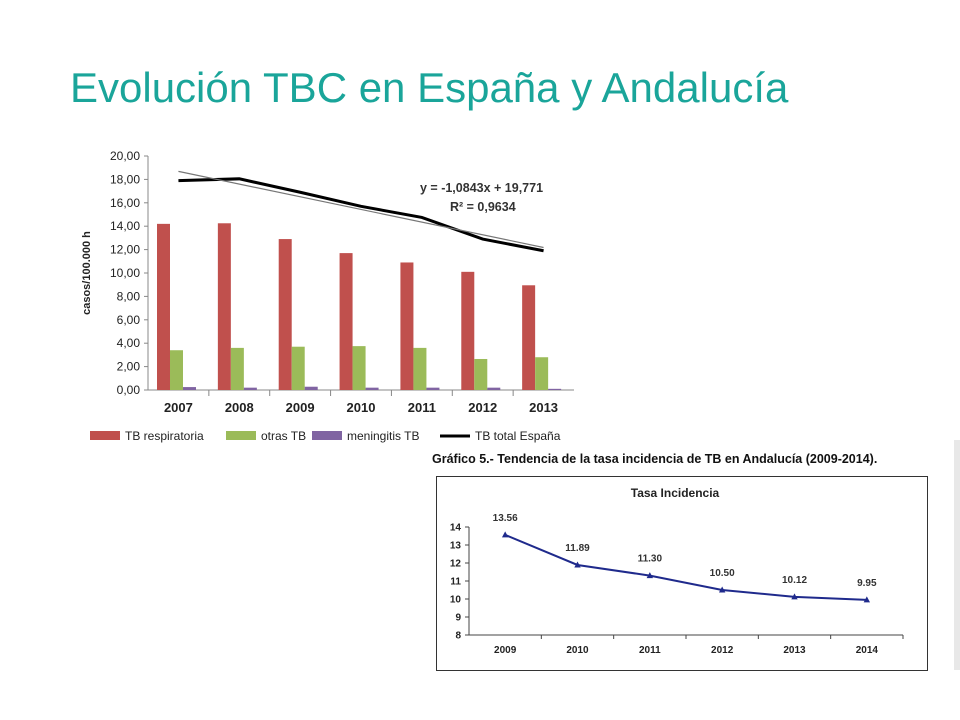  I want to click on data-label: 9.95, so click(867, 583).